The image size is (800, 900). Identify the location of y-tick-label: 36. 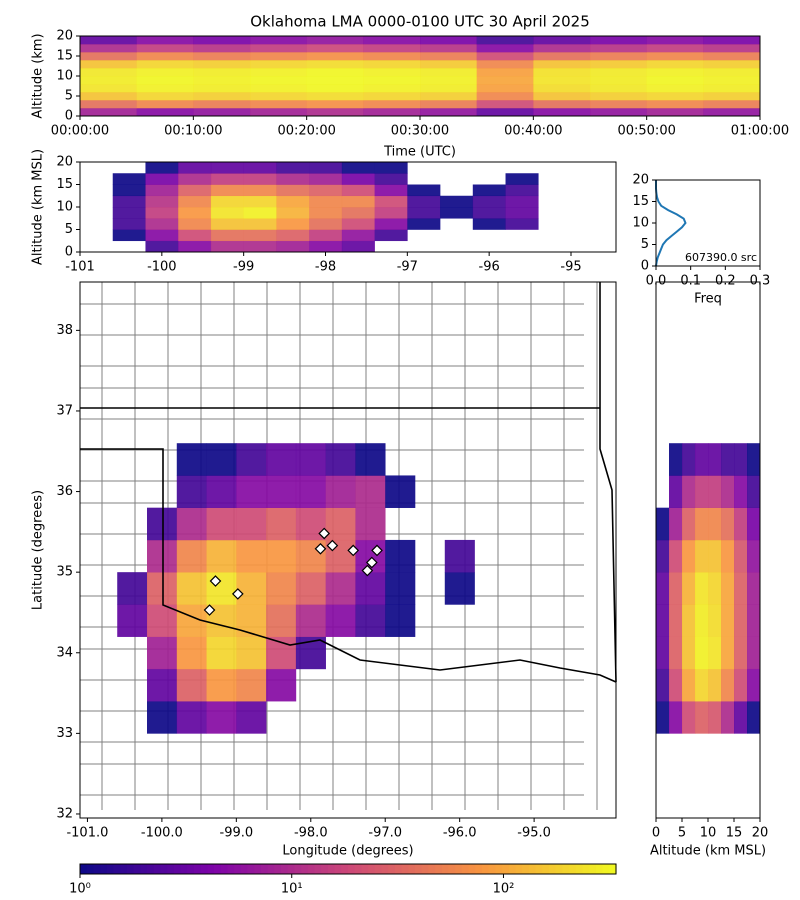
(64, 491).